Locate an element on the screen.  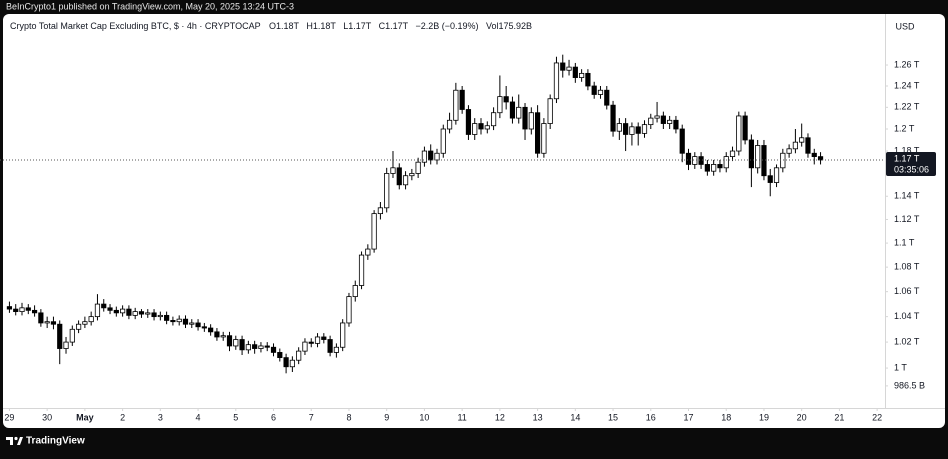
x-tick-label: 8 is located at coordinates (348, 417).